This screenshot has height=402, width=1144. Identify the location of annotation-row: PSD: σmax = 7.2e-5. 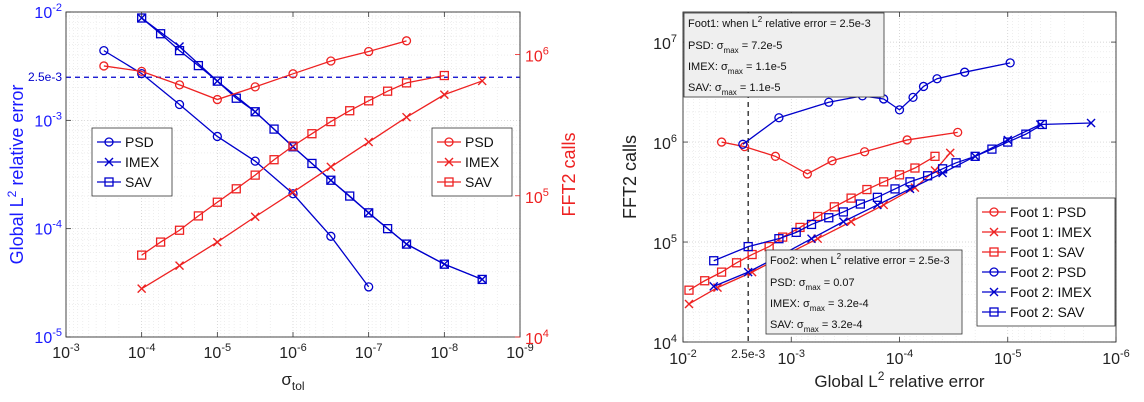
(735, 47).